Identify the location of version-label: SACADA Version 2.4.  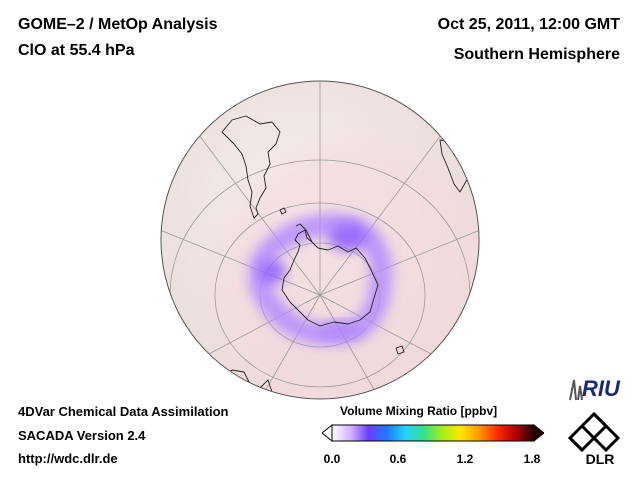
(82, 435).